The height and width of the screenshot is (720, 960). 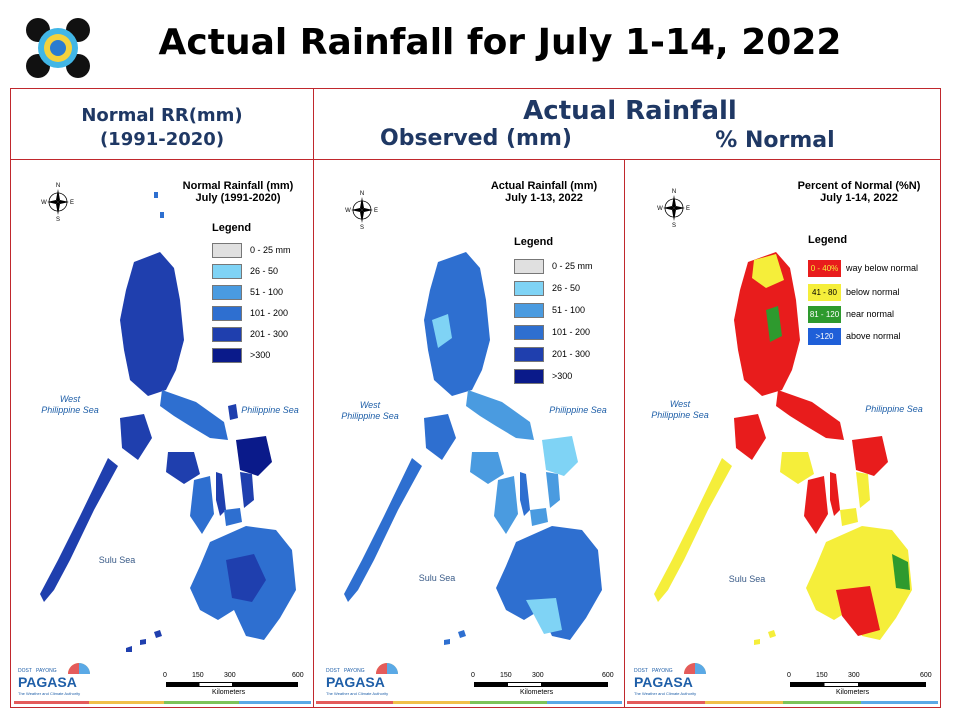 I want to click on legend-item: 0 - 25 mm, so click(x=251, y=250).